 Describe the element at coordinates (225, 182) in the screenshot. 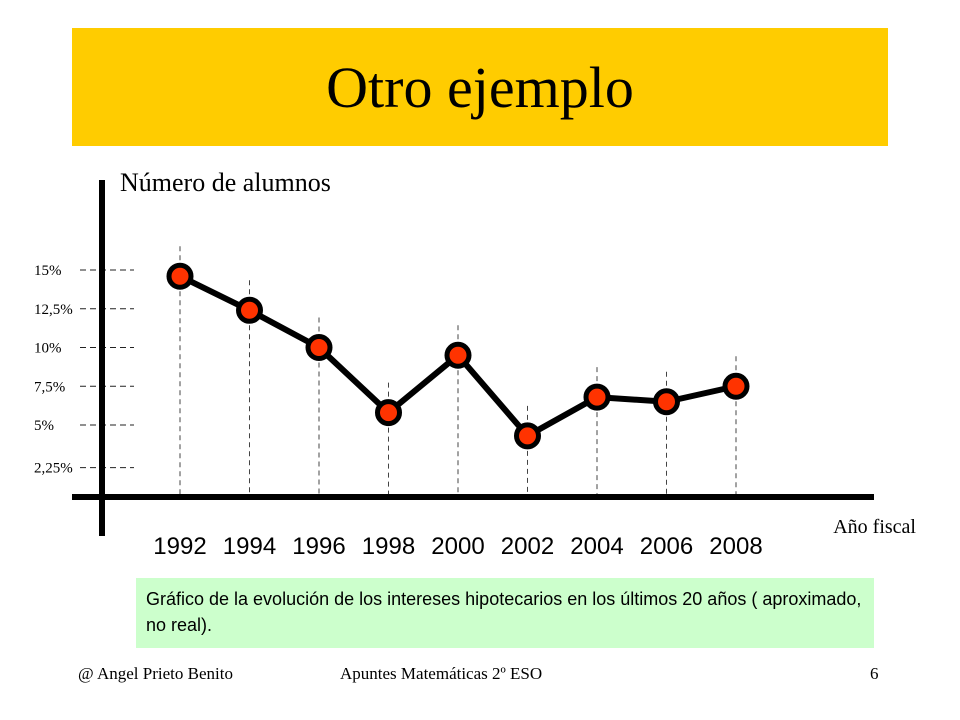

I see `y-axis-label: Número de alumnos` at that location.